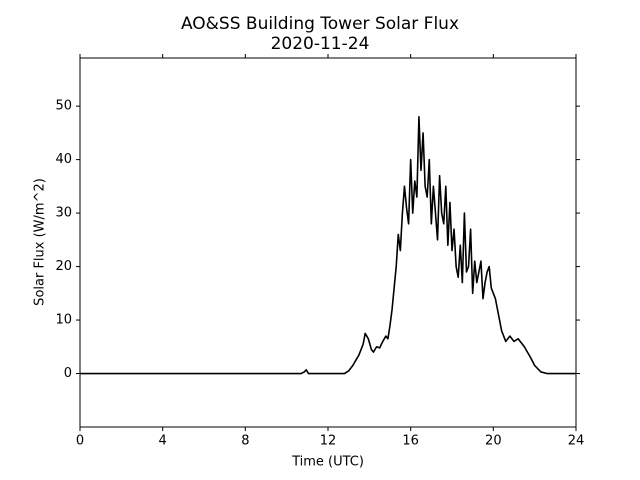 This screenshot has height=480, width=640. What do you see at coordinates (576, 441) in the screenshot?
I see `x-tick-label: 24` at bounding box center [576, 441].